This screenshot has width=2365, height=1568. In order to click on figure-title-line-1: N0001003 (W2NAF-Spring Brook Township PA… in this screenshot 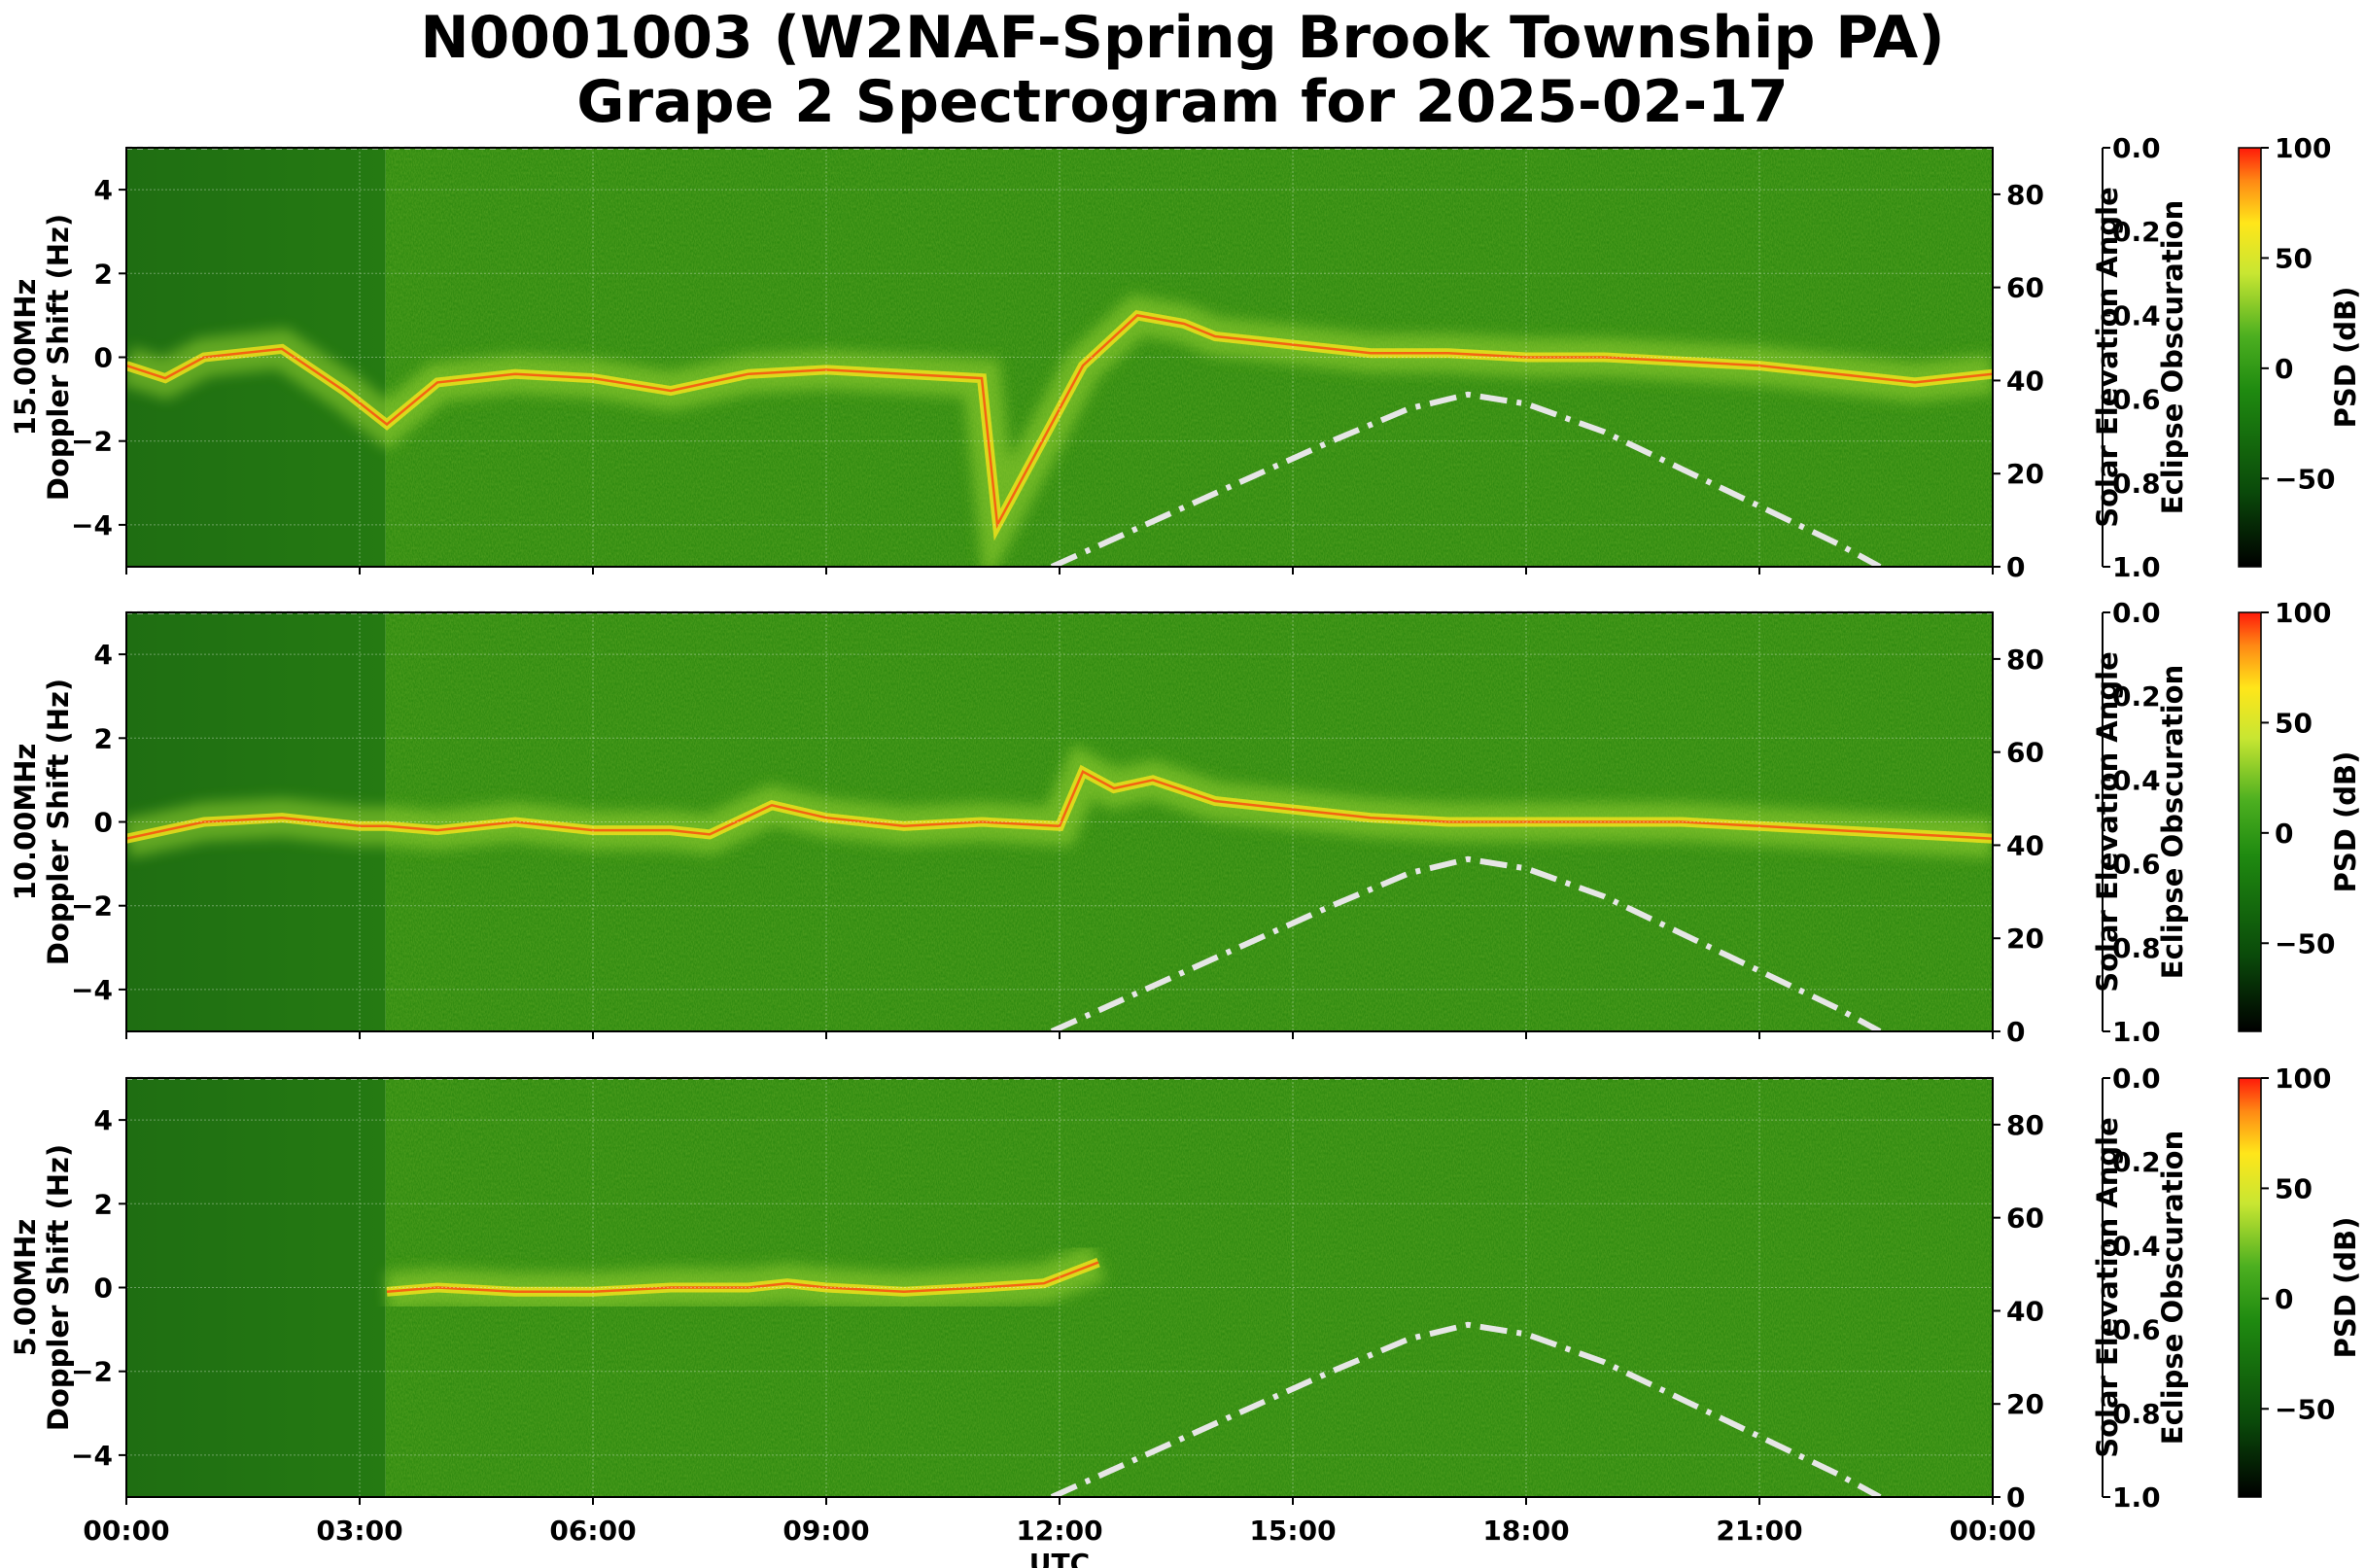, I will do `click(1182, 38)`.